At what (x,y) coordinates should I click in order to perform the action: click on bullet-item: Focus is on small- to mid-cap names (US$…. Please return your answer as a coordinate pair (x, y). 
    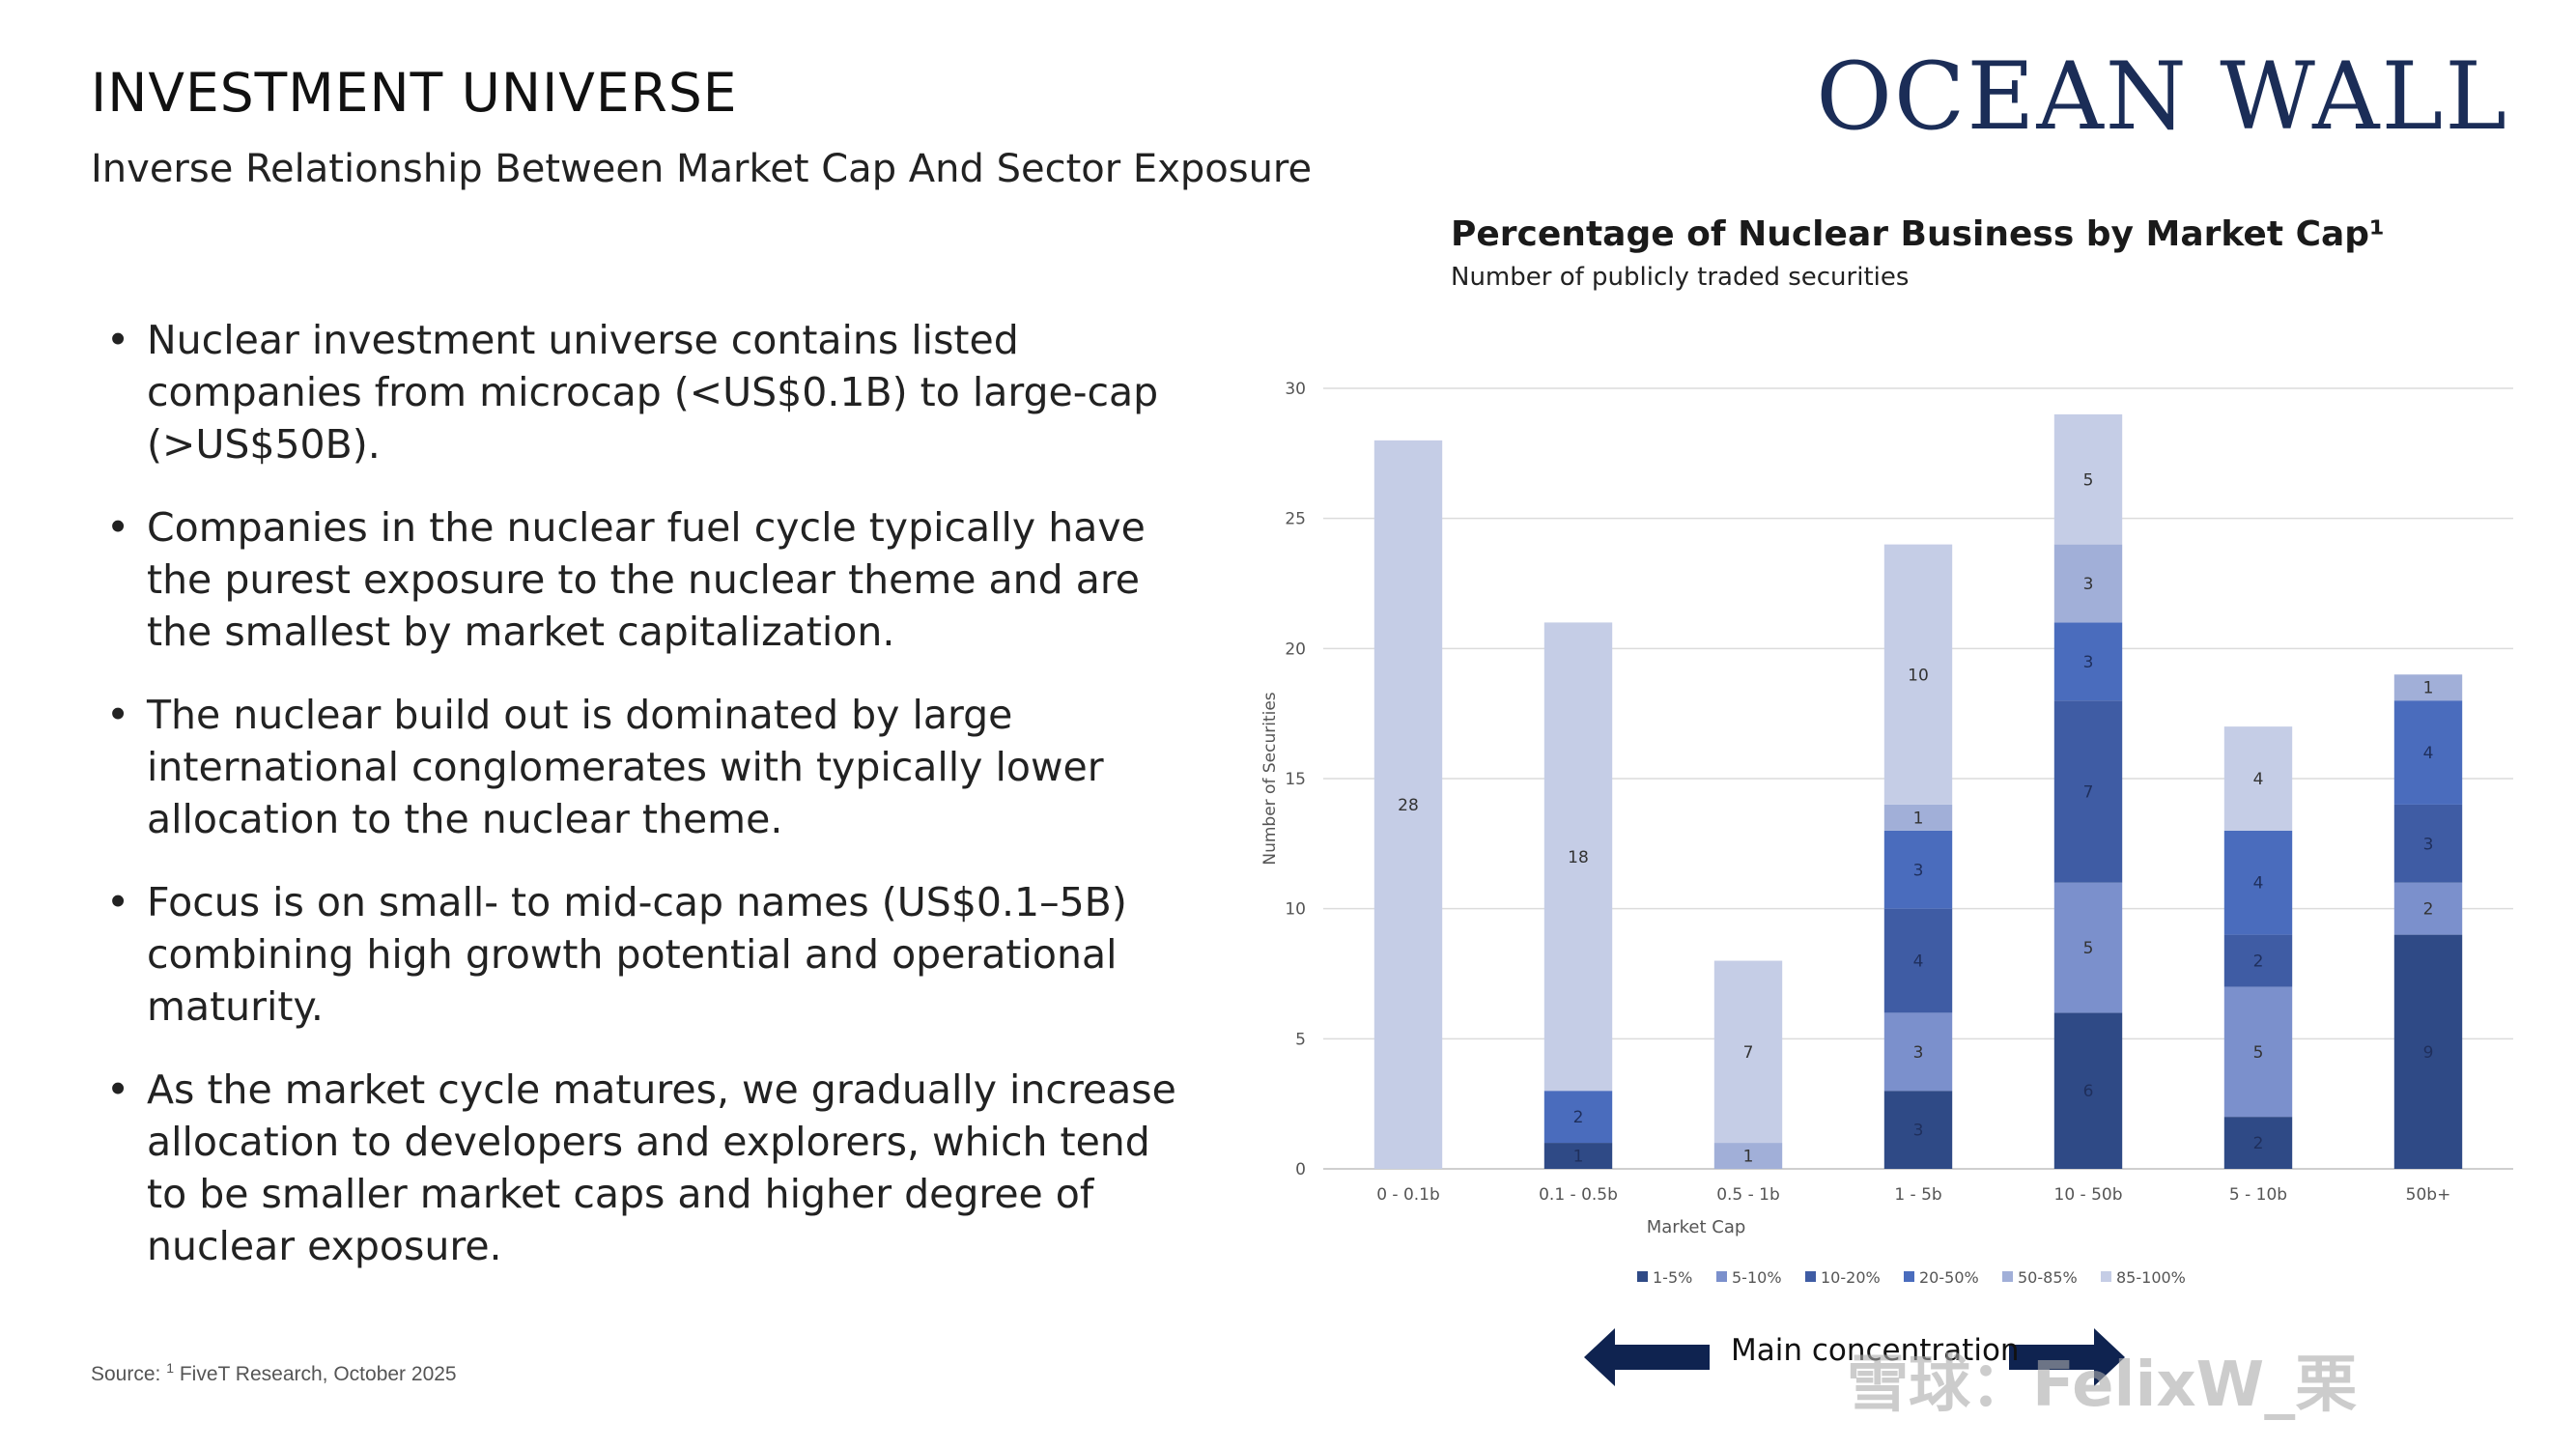
    Looking at the image, I should click on (642, 954).